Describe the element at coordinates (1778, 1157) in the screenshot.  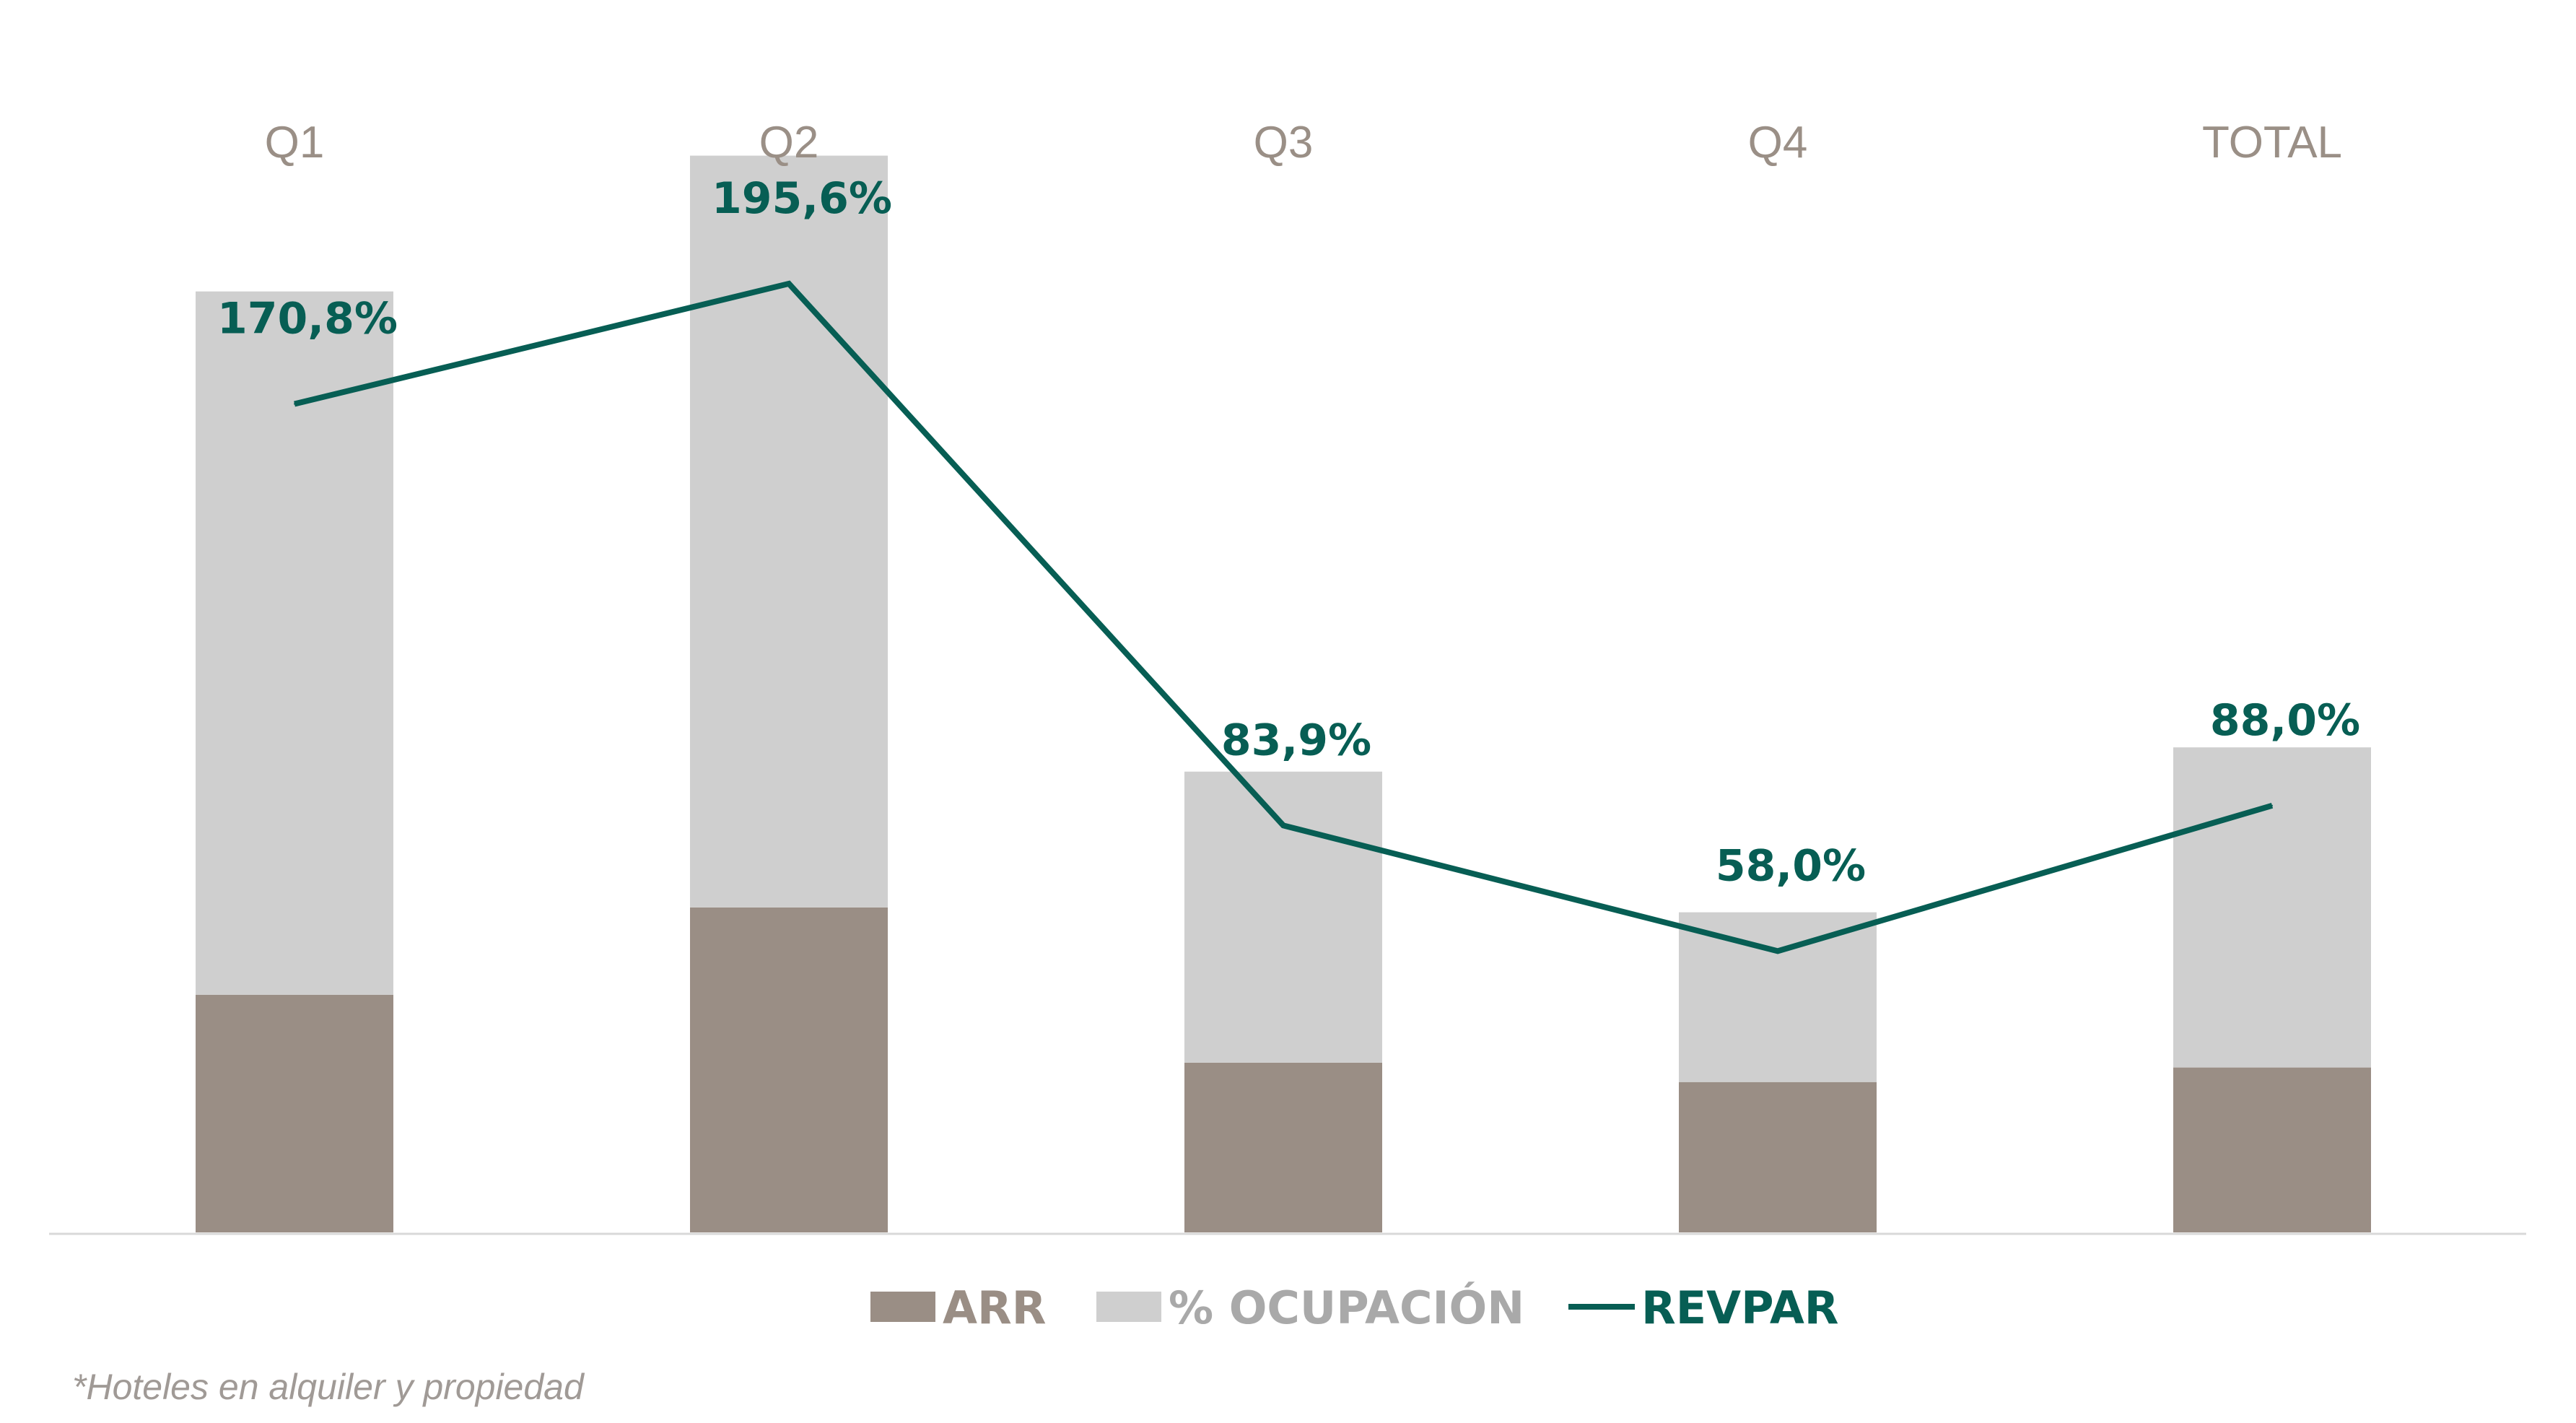
I see `bar-arr-q4` at that location.